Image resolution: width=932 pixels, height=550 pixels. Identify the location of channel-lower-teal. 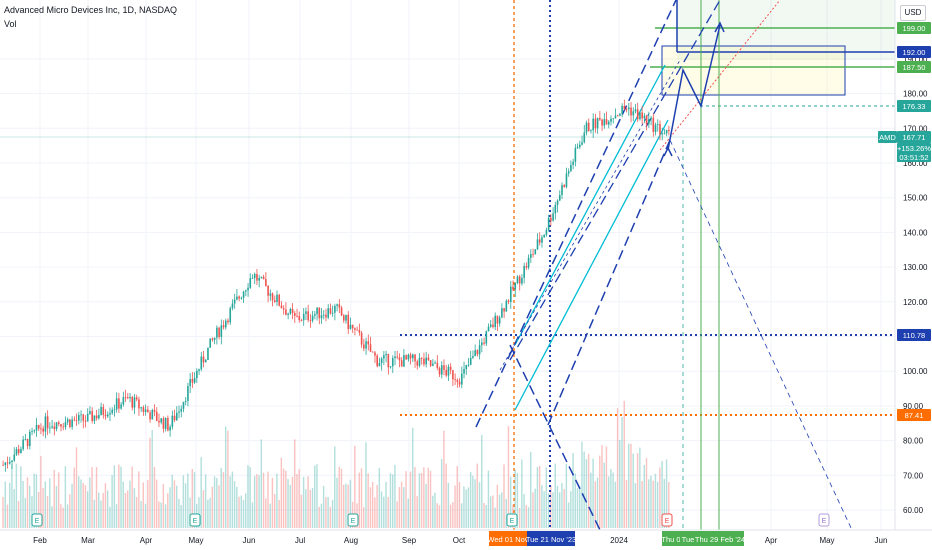
(591, 265).